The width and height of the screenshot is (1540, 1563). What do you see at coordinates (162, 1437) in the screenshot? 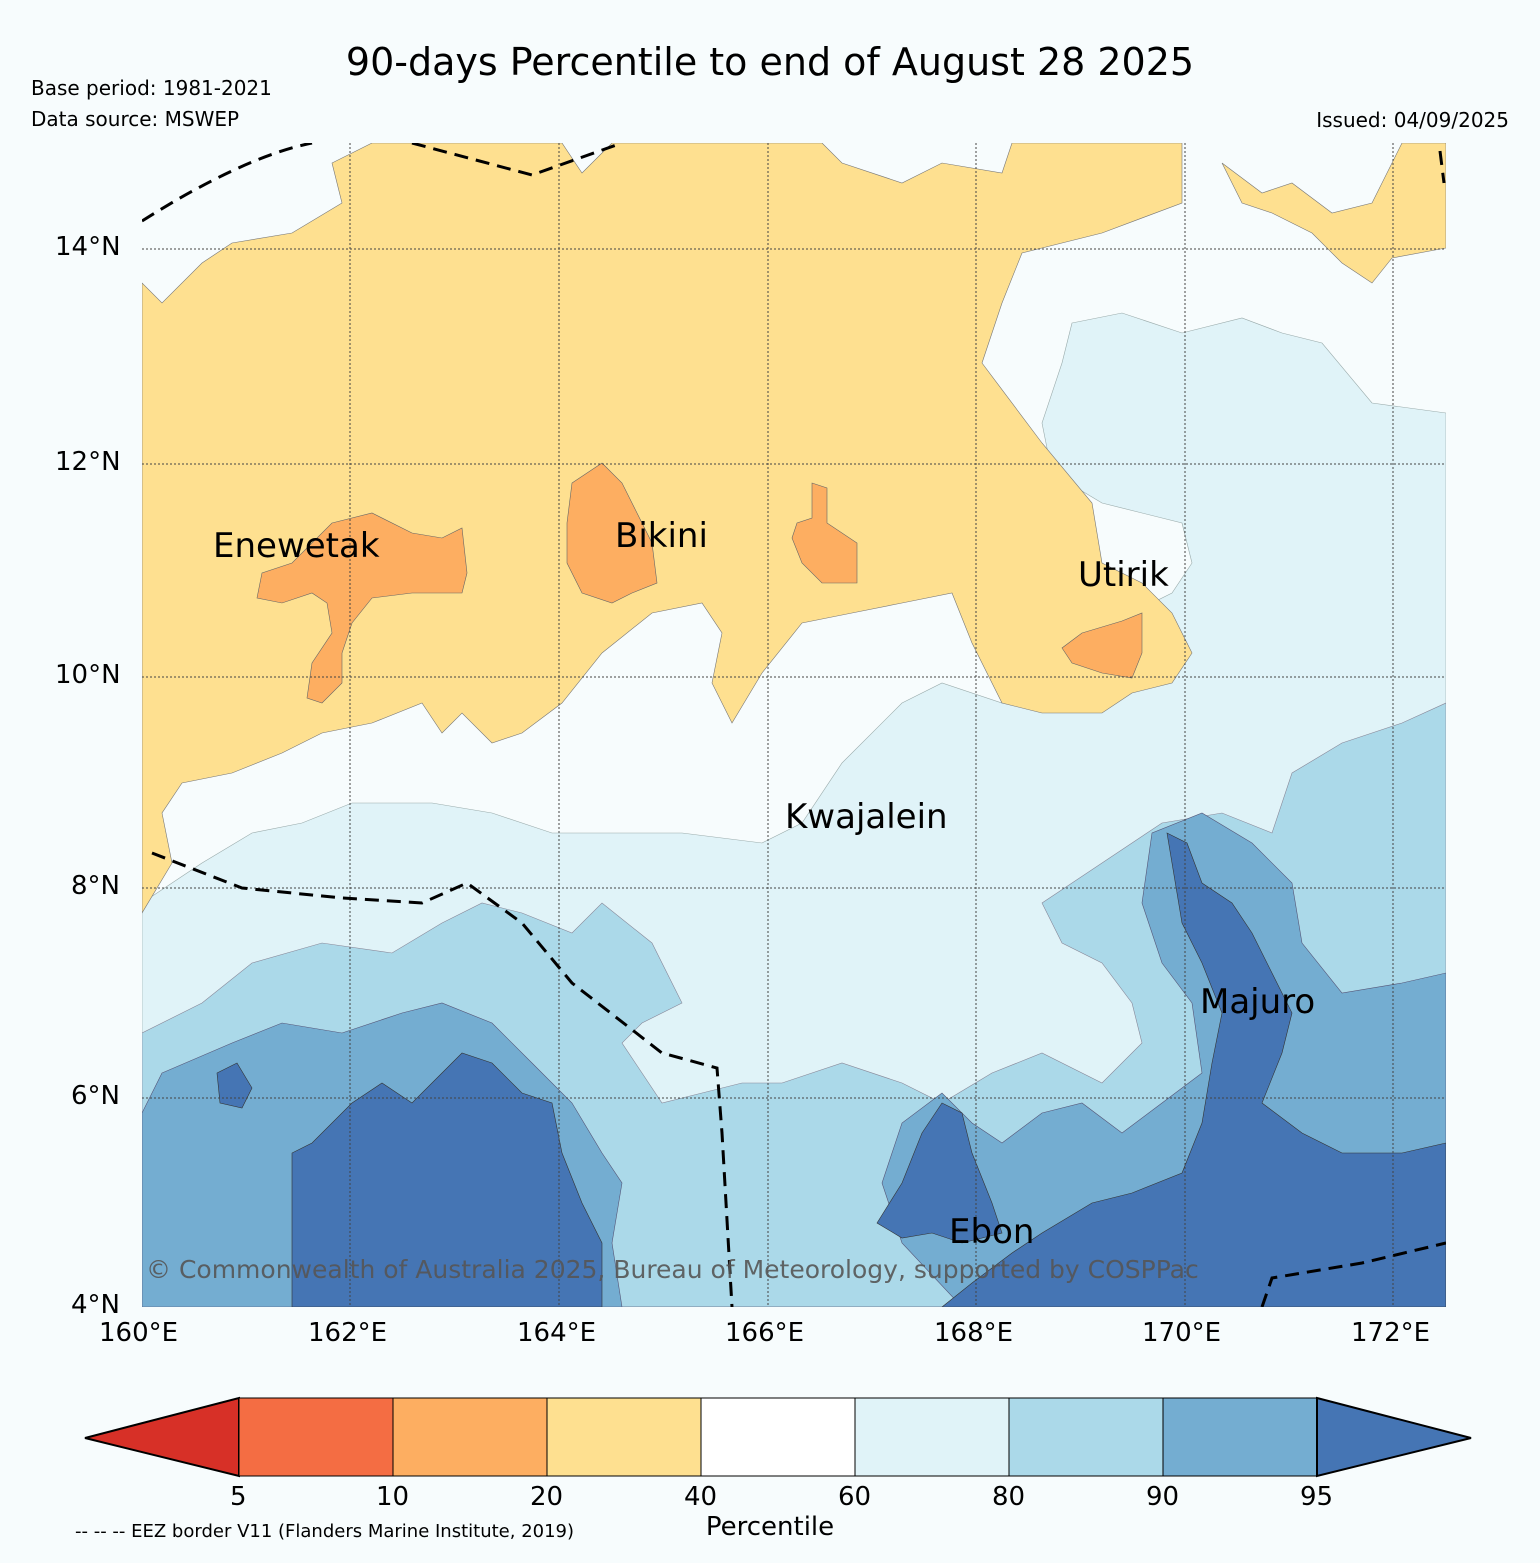
I see `colorbar-under` at bounding box center [162, 1437].